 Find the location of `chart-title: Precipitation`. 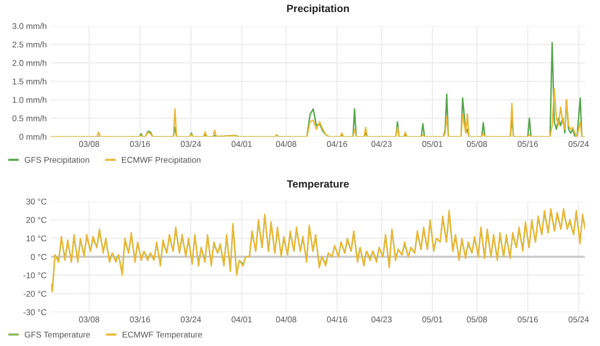

chart-title: Precipitation is located at coordinates (318, 9).